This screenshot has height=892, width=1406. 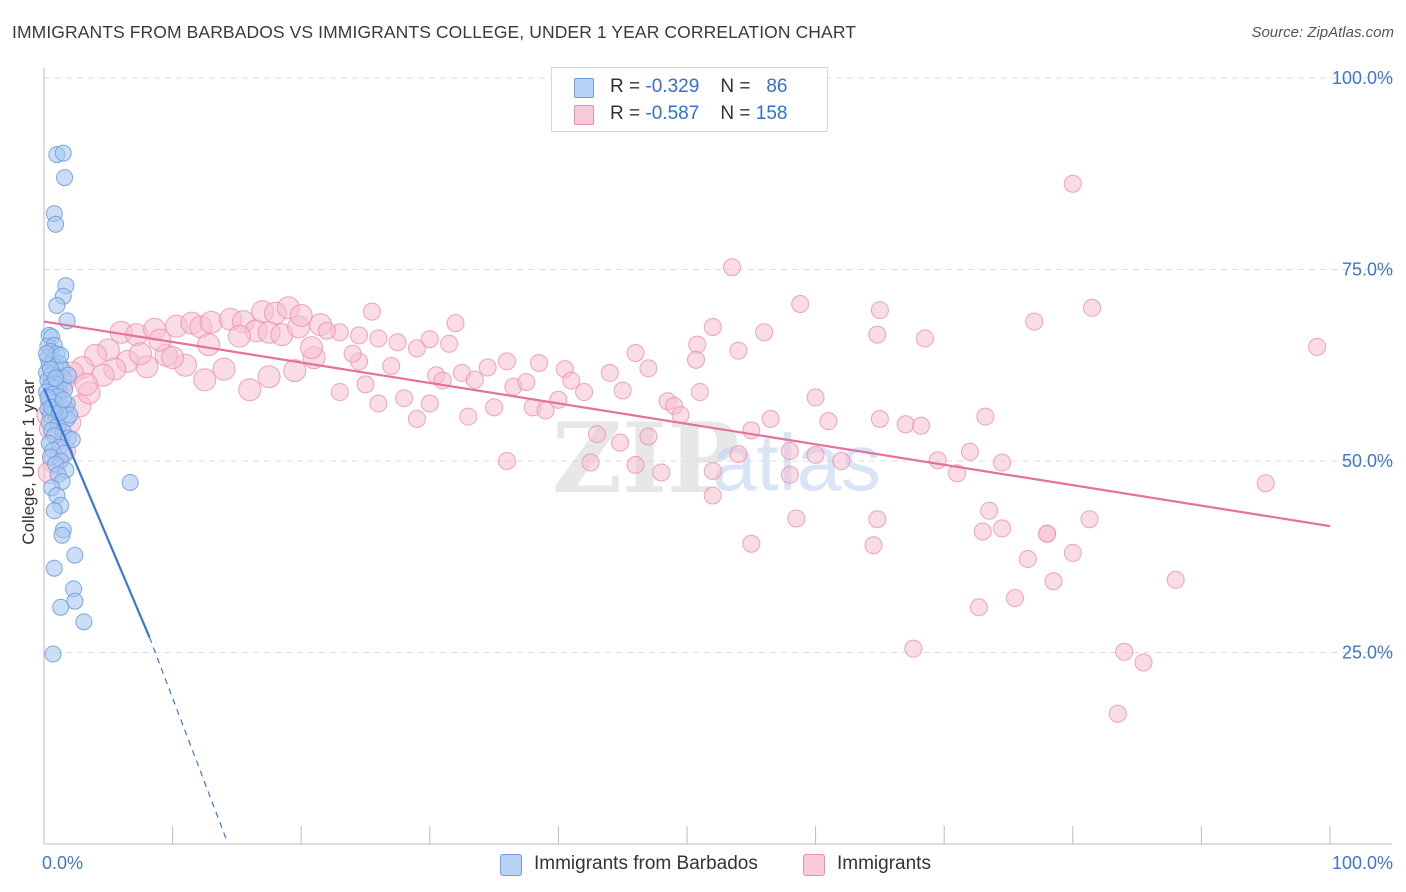 I want to click on legend-n-value: 158, so click(x=771, y=113).